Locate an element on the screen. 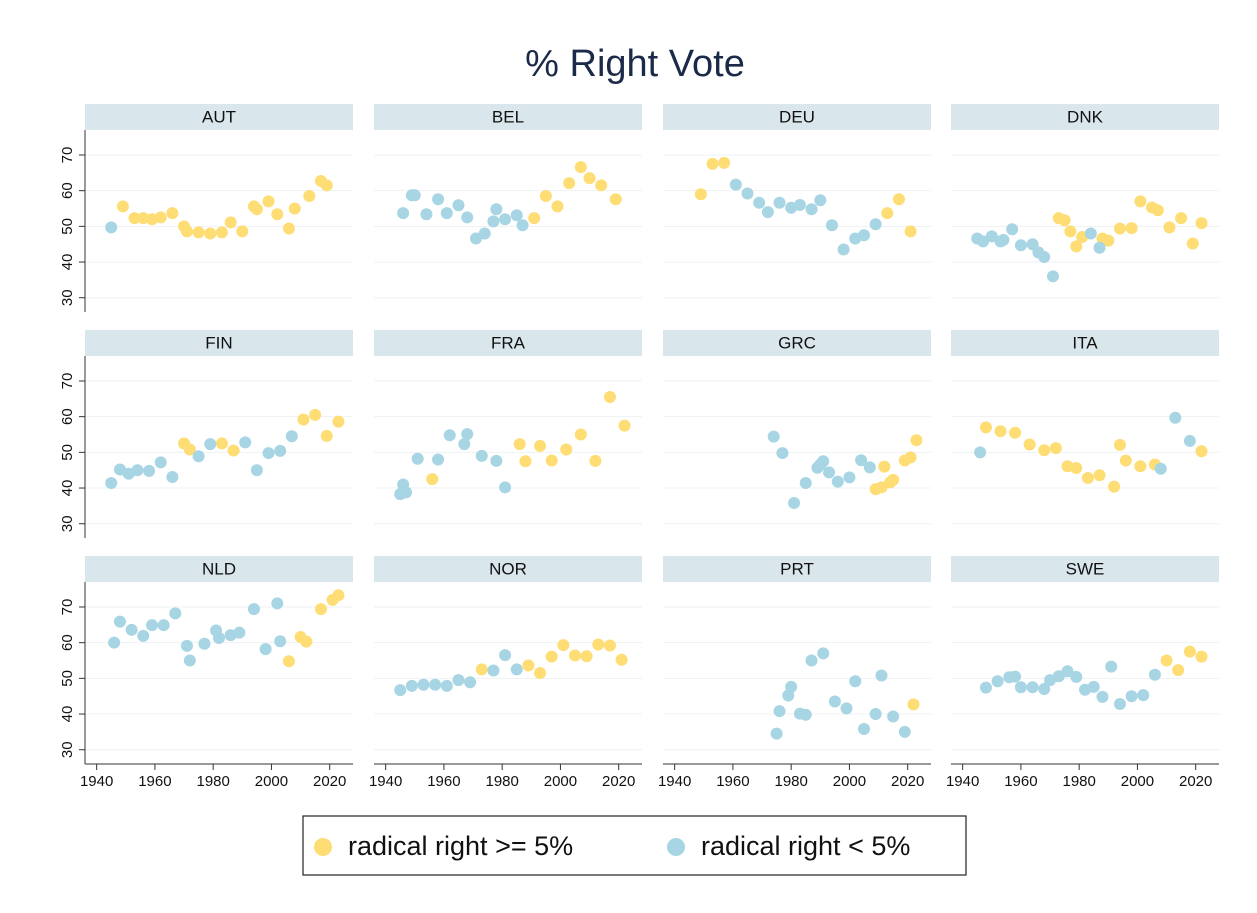 The width and height of the screenshot is (1257, 913). legend-marker is located at coordinates (323, 847).